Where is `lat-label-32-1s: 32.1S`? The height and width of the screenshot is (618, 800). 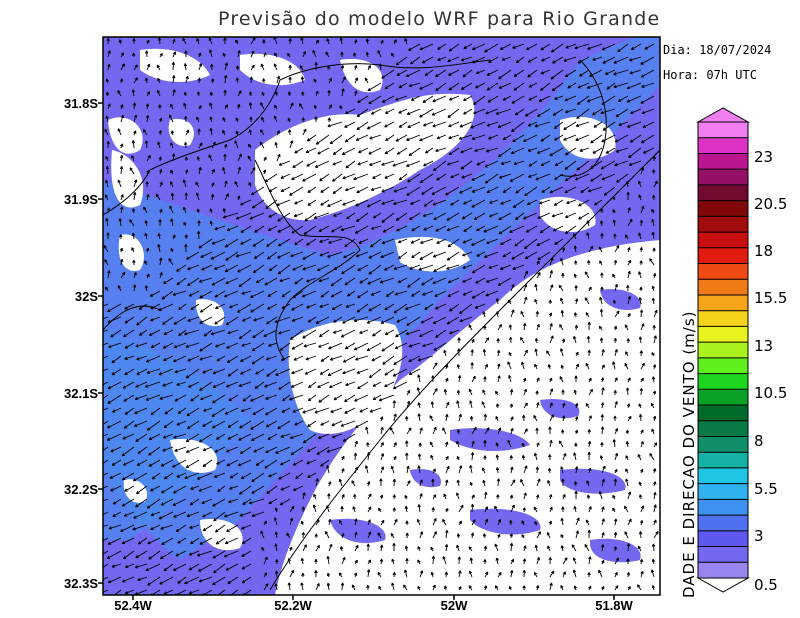
lat-label-32-1s: 32.1S is located at coordinates (81, 393).